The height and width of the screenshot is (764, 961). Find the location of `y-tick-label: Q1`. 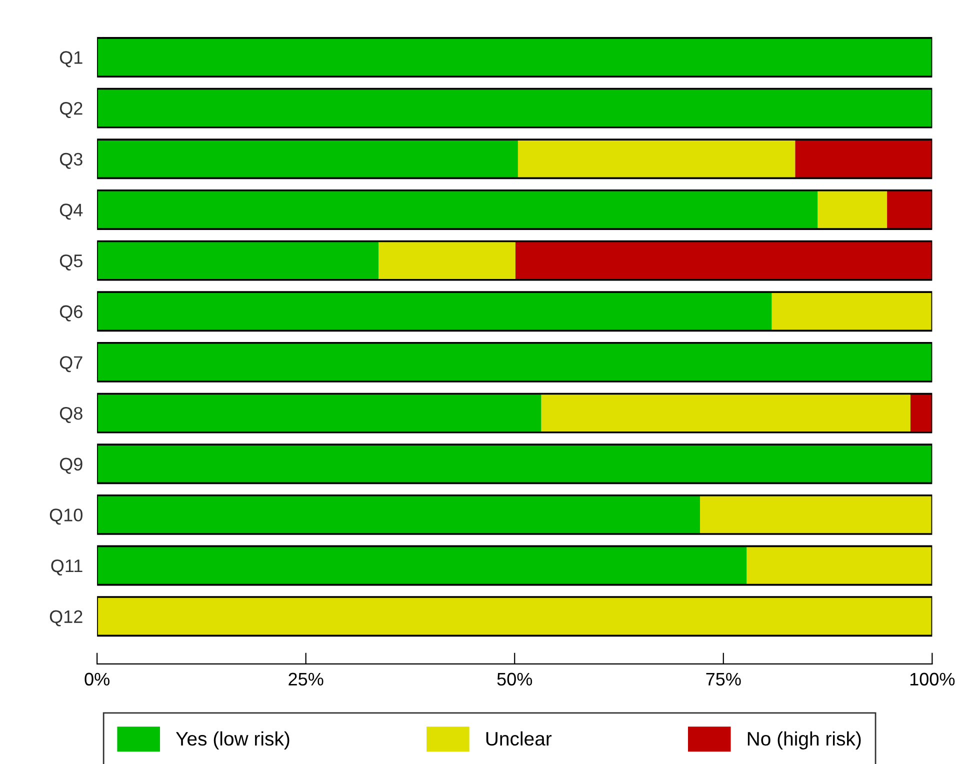

y-tick-label: Q1 is located at coordinates (71, 59).